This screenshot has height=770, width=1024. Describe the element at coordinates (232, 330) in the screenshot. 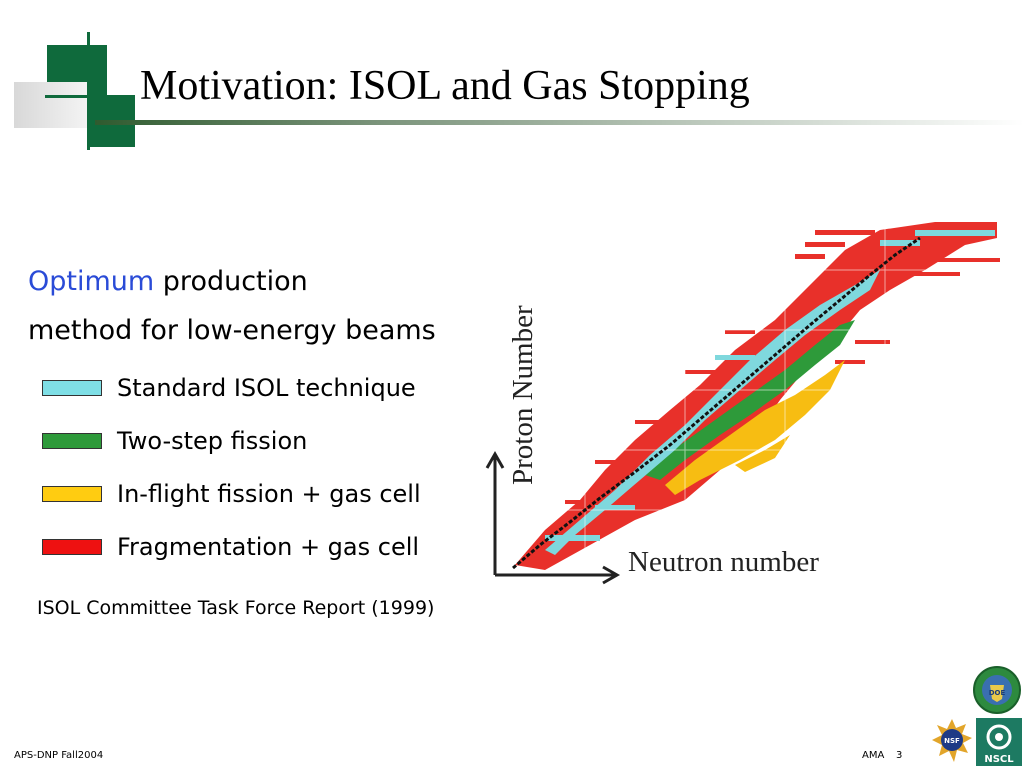

I see `intro-line-2: method for low-energy beams` at that location.